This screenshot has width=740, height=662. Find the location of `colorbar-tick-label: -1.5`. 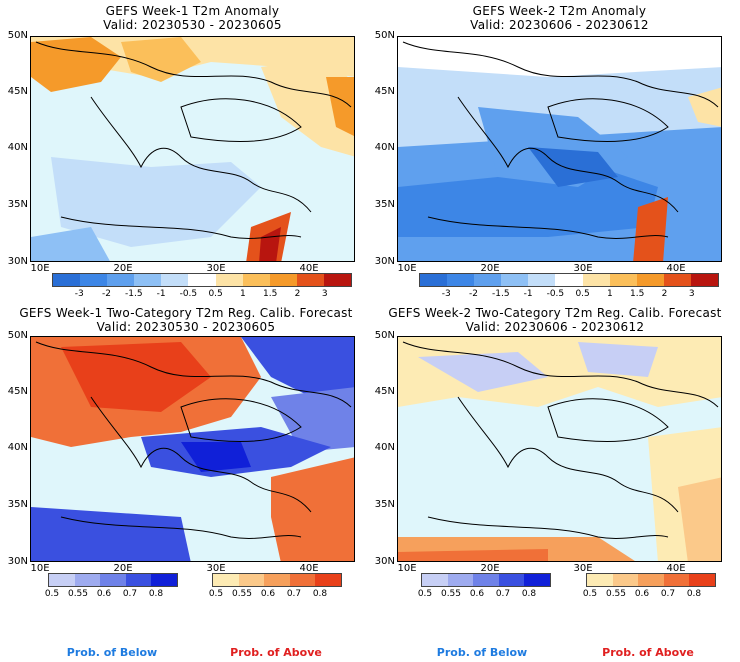

colorbar-tick-label: -1.5 is located at coordinates (501, 294).